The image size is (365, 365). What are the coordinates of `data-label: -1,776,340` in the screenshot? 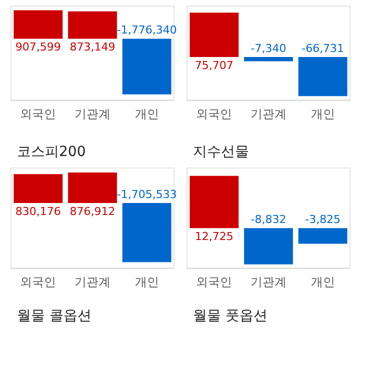 It's located at (146, 30).